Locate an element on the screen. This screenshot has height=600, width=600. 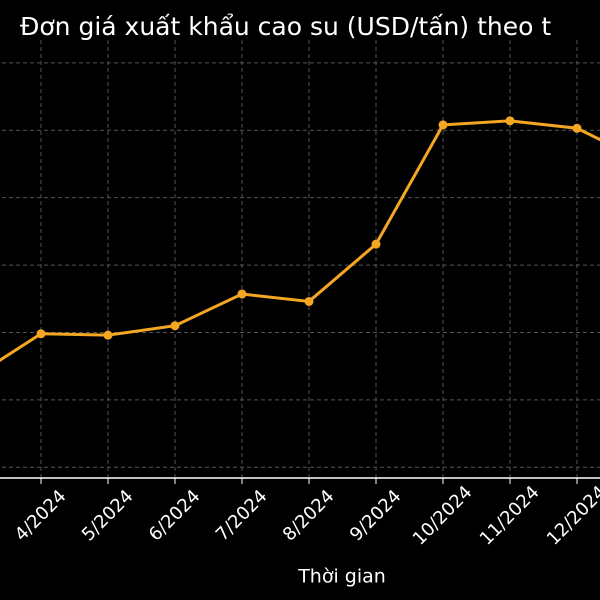
x-axis-label: Thời gian is located at coordinates (341, 577).